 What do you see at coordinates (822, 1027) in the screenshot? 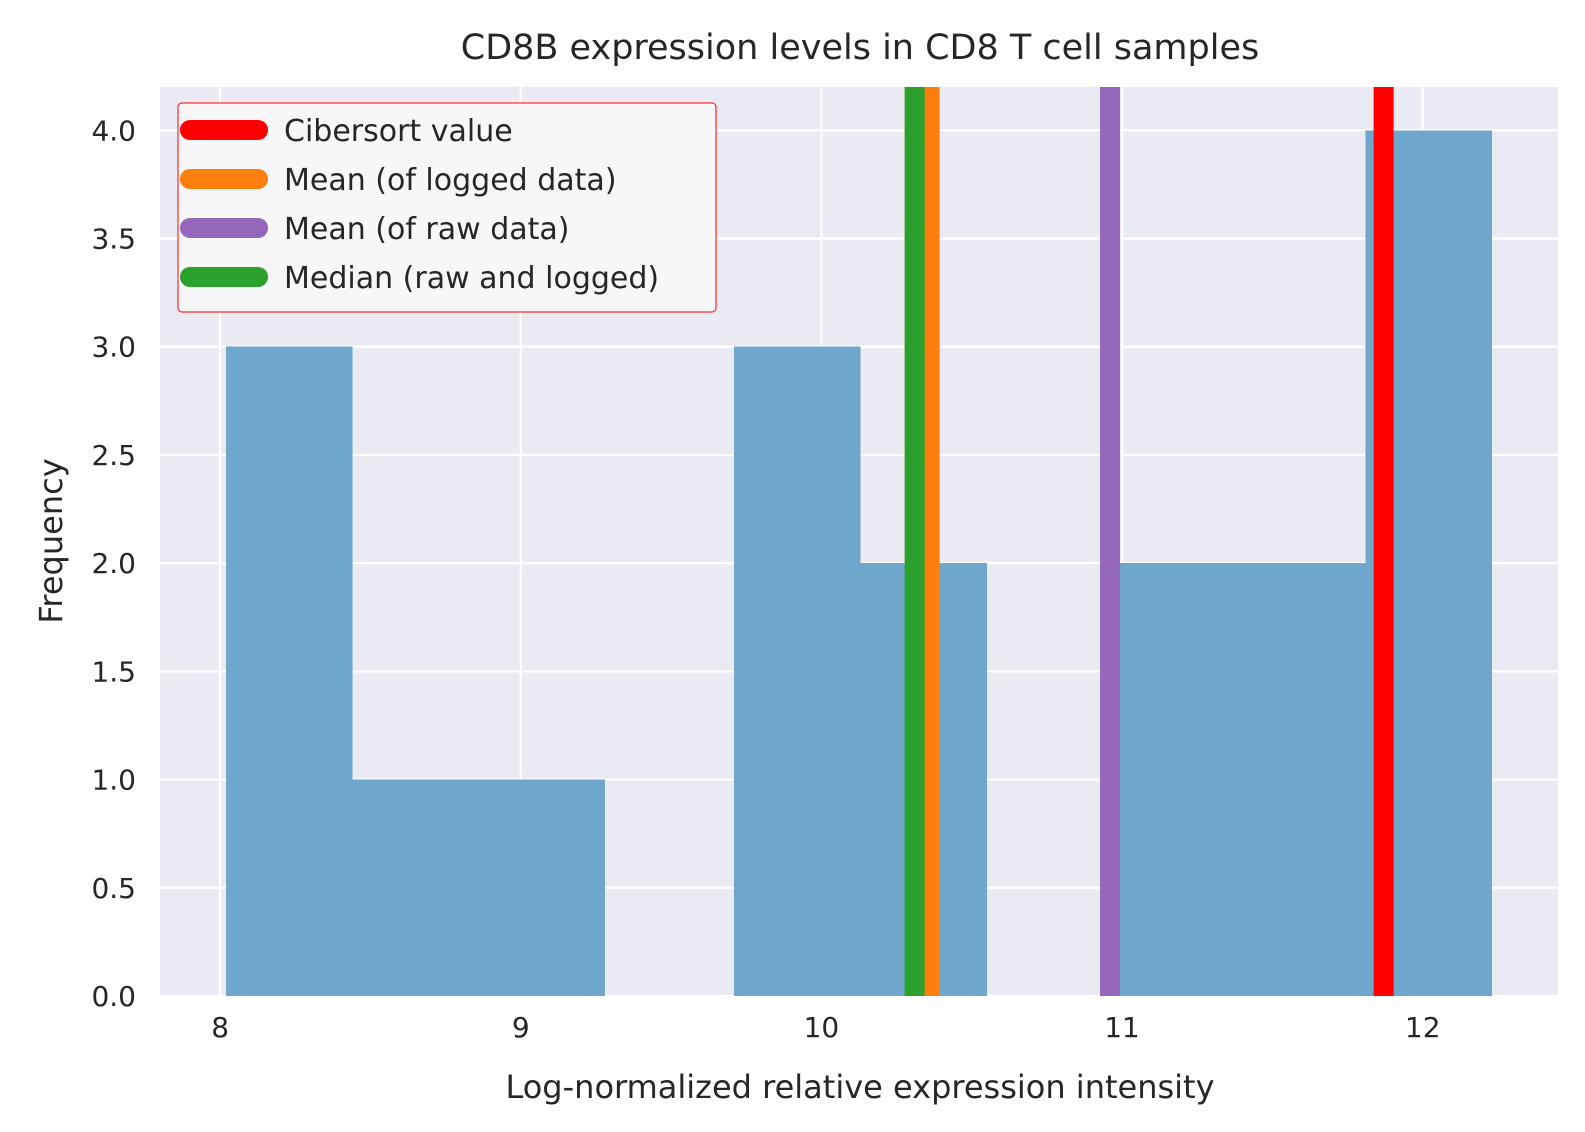
I see `x-tick-label: 10` at bounding box center [822, 1027].